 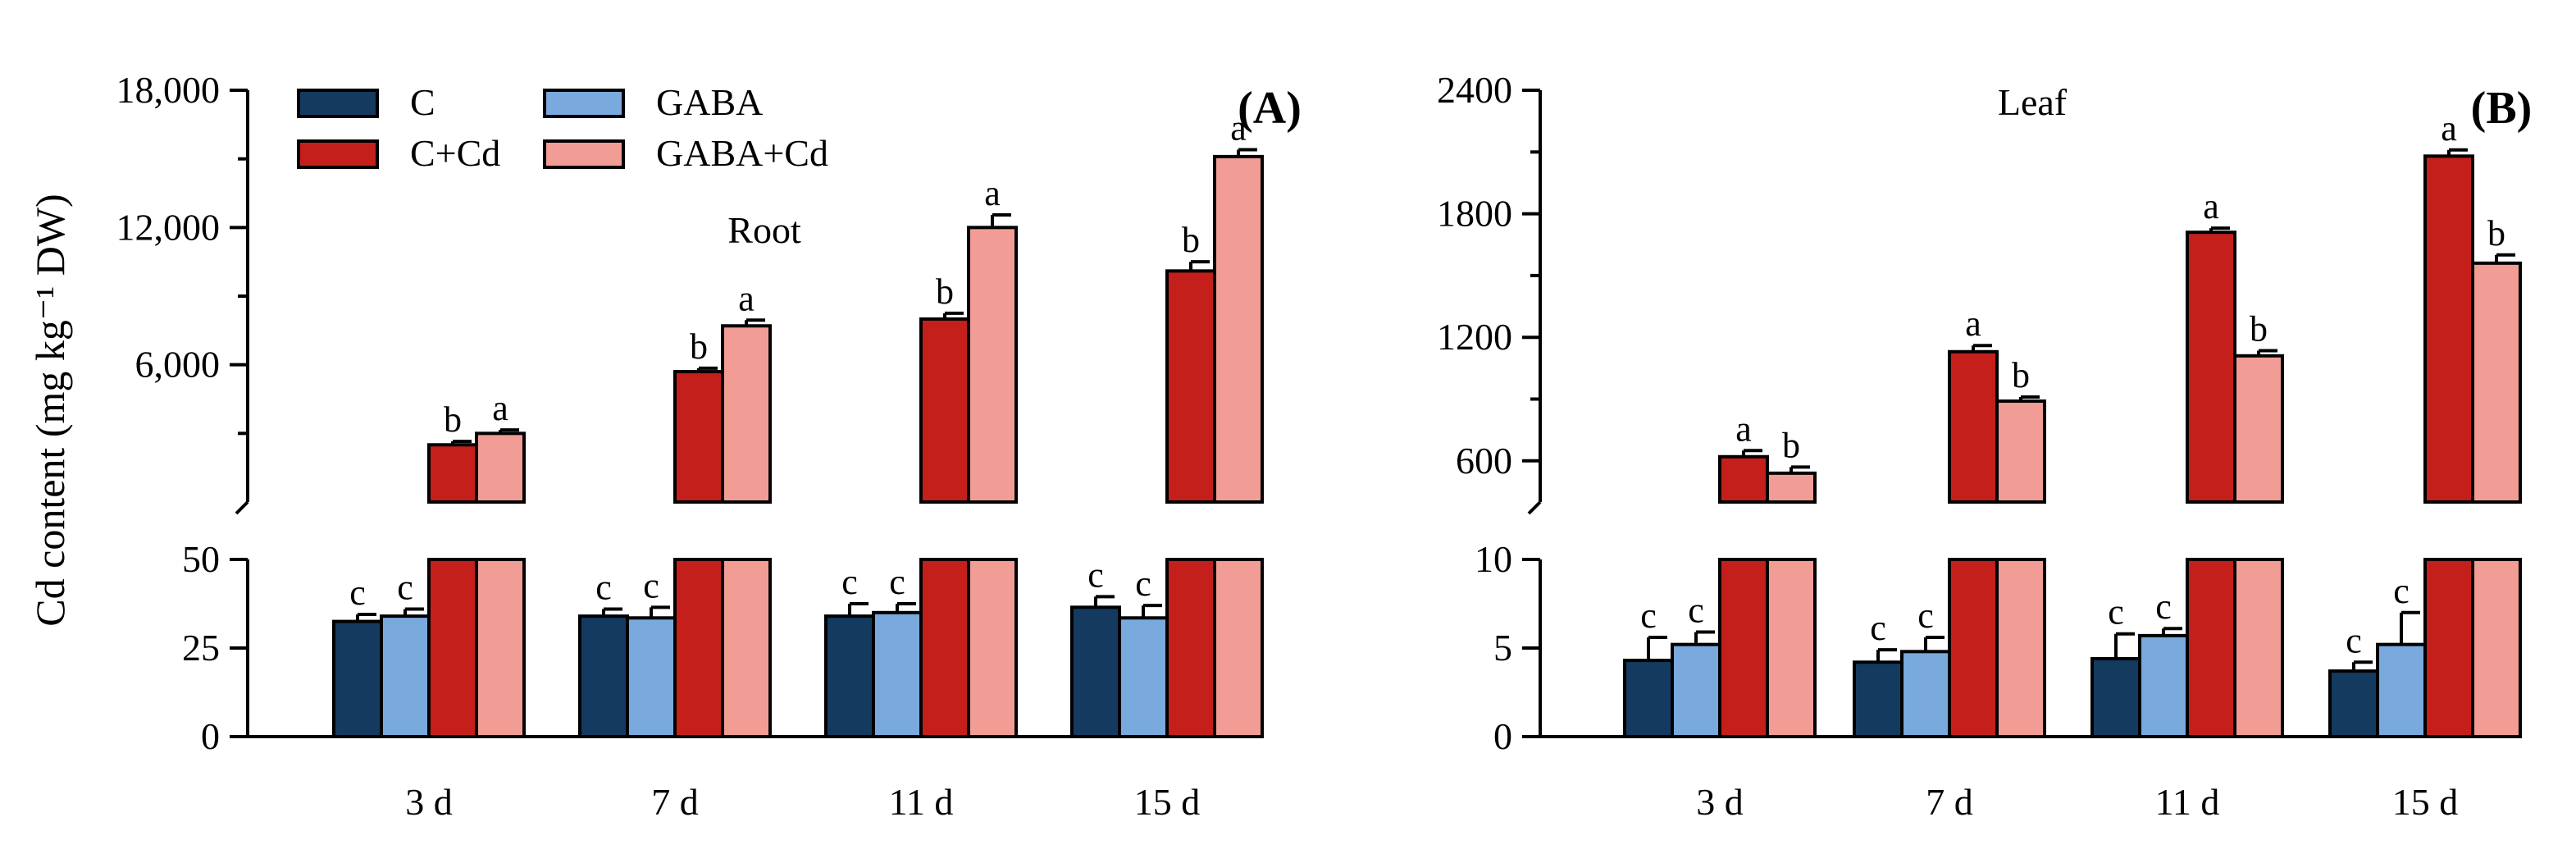 I want to click on lower-y-tick-label: 10, so click(x=1493, y=559).